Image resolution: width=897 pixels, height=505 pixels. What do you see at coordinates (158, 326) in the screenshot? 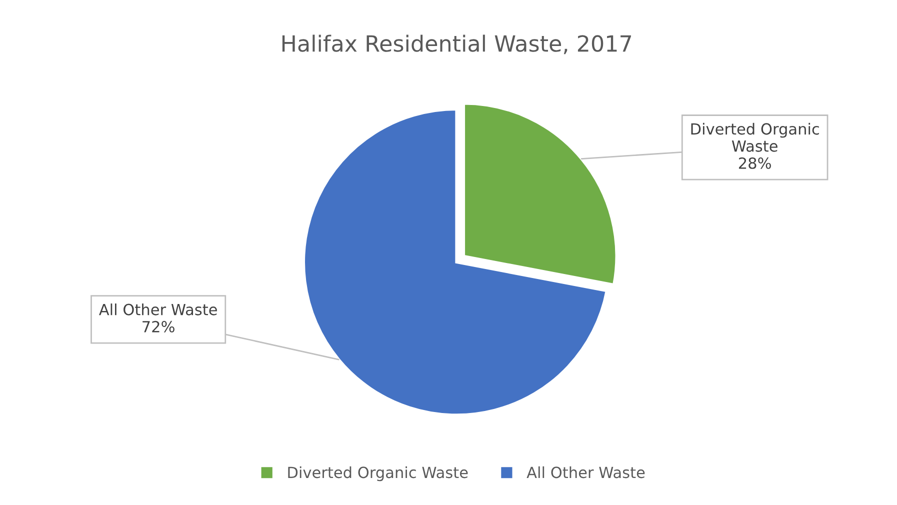
I see `data-label: 72%` at bounding box center [158, 326].